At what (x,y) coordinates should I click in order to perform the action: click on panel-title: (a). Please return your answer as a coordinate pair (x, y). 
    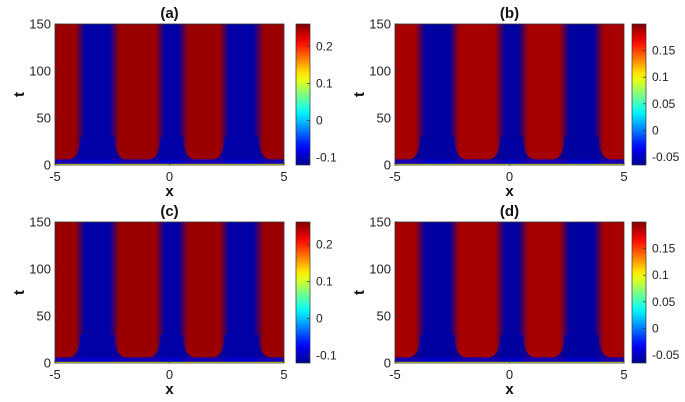
    Looking at the image, I should click on (169, 13).